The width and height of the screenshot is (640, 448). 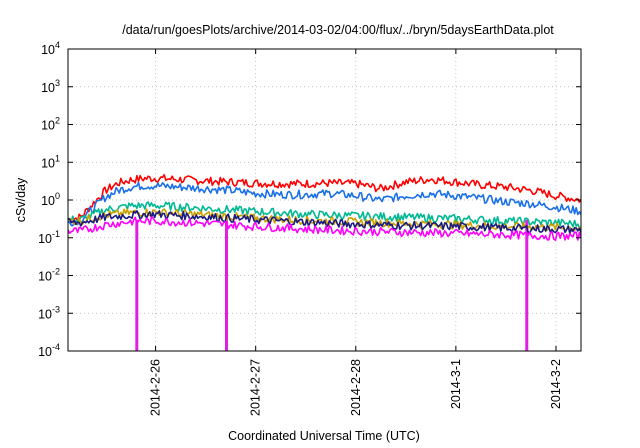 I want to click on x-tick-label: 2014-2-28, so click(x=356, y=387).